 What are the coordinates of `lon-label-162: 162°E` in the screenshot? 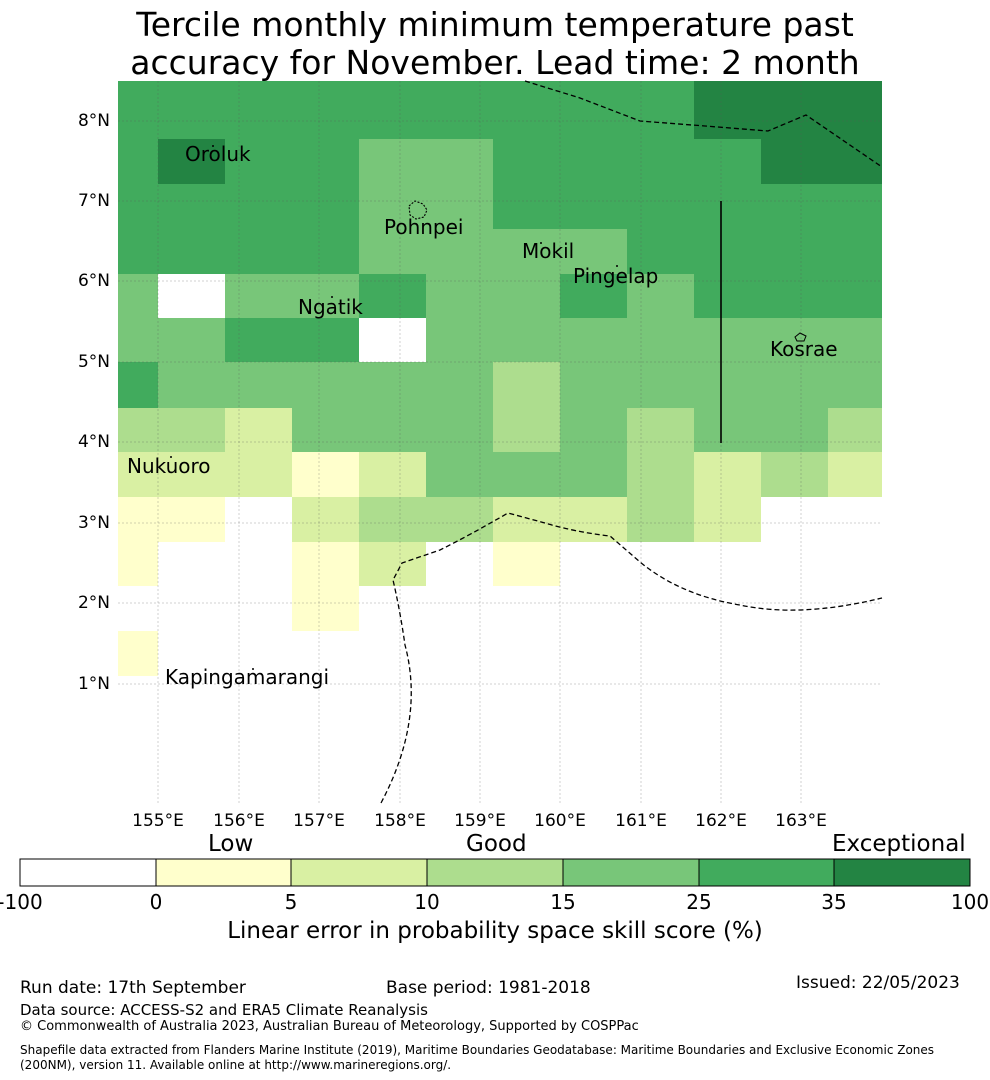 It's located at (721, 821).